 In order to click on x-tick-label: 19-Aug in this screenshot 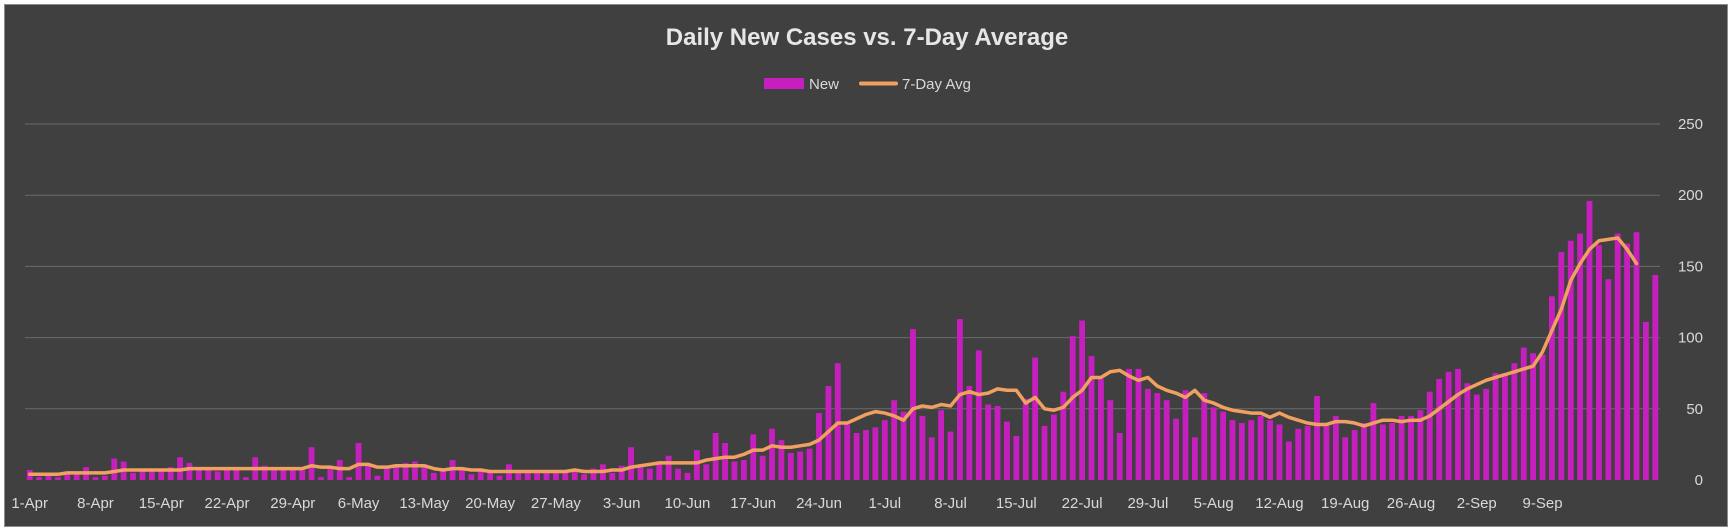, I will do `click(1345, 503)`.